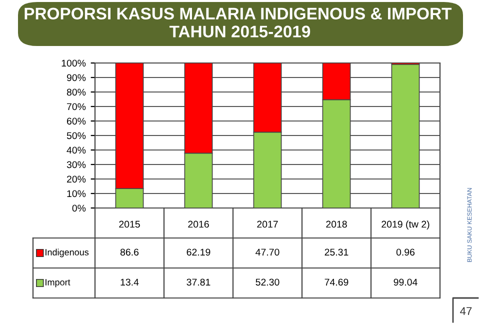 The height and width of the screenshot is (326, 480). What do you see at coordinates (76, 179) in the screenshot?
I see `y-tick-label: 20%` at bounding box center [76, 179].